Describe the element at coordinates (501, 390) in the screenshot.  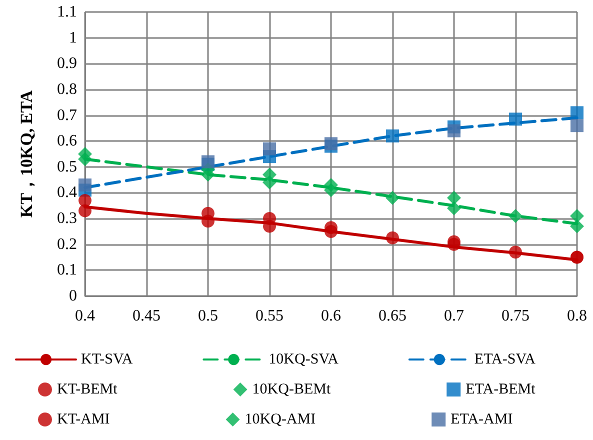
I see `legend-label: ETA-BEMt` at that location.